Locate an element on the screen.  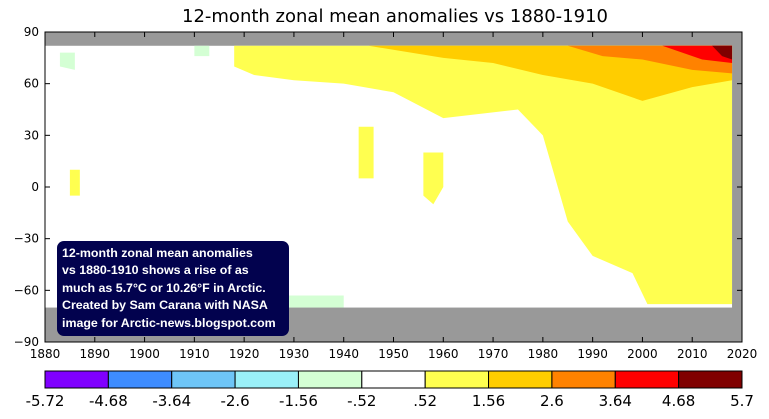
x-tick-label: 1960 is located at coordinates (443, 354).